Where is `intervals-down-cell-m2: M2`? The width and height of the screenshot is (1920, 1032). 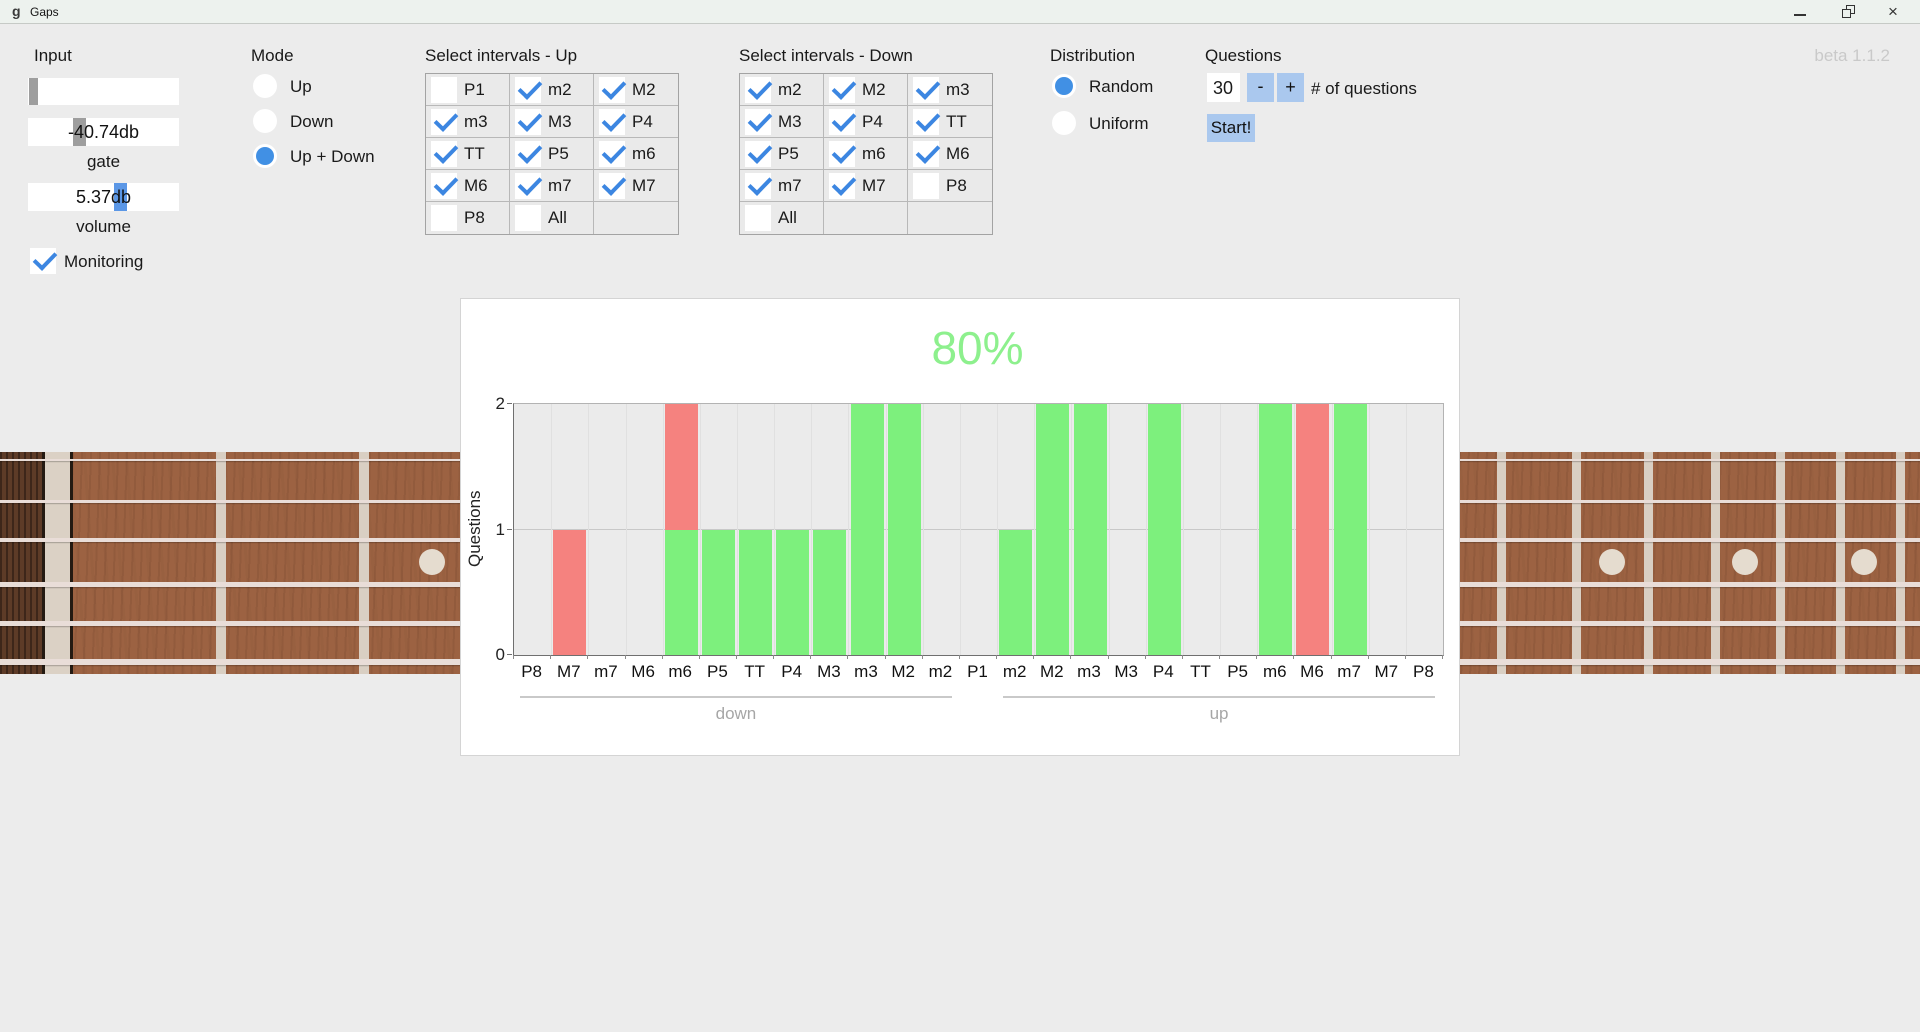
intervals-down-cell-m2: M2 is located at coordinates (866, 90).